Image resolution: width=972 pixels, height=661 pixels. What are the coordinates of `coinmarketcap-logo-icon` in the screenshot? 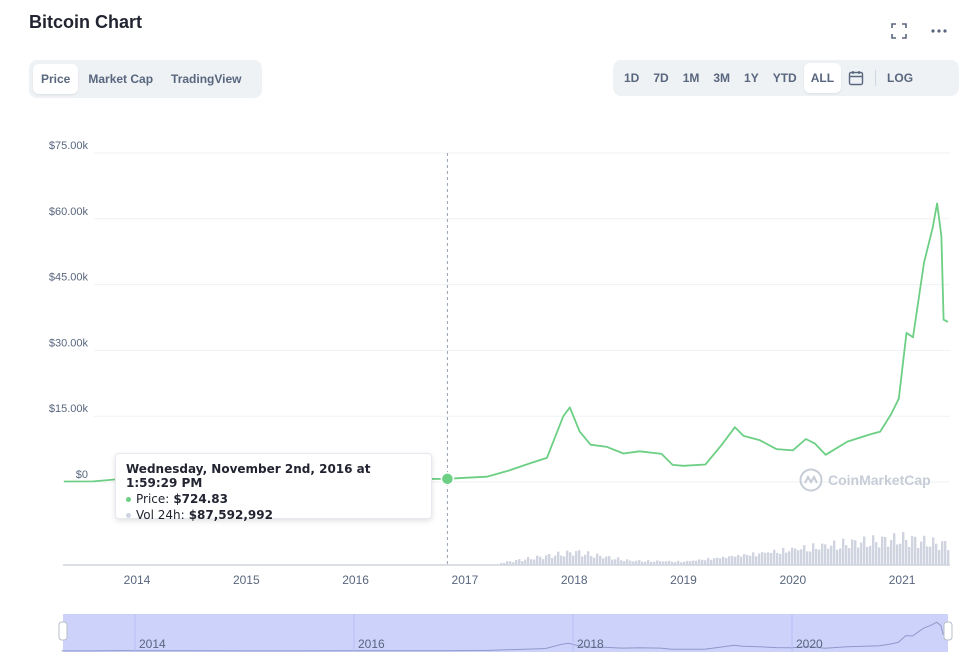 It's located at (811, 480).